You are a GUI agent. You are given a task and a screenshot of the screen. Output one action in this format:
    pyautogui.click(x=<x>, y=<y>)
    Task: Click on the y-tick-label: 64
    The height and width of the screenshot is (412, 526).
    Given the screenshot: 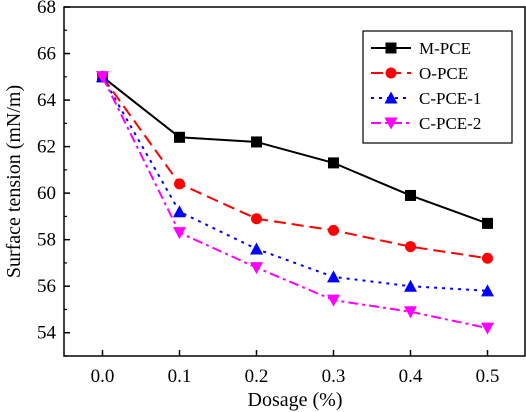 What is the action you would take?
    pyautogui.click(x=47, y=100)
    